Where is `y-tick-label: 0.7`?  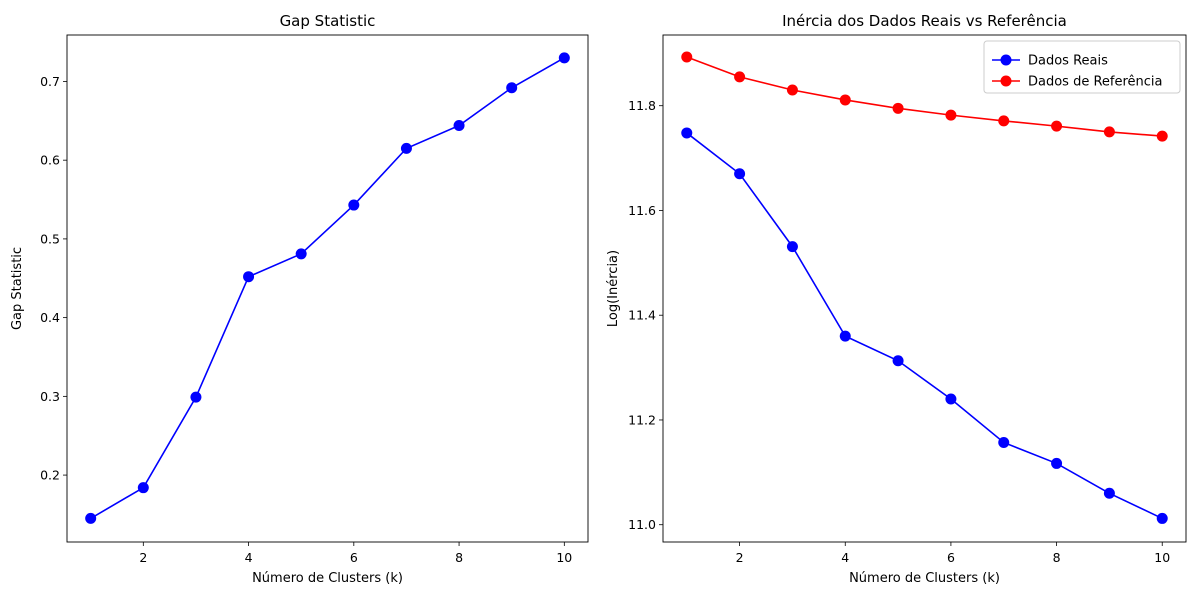 y-tick-label: 0.7 is located at coordinates (50, 81).